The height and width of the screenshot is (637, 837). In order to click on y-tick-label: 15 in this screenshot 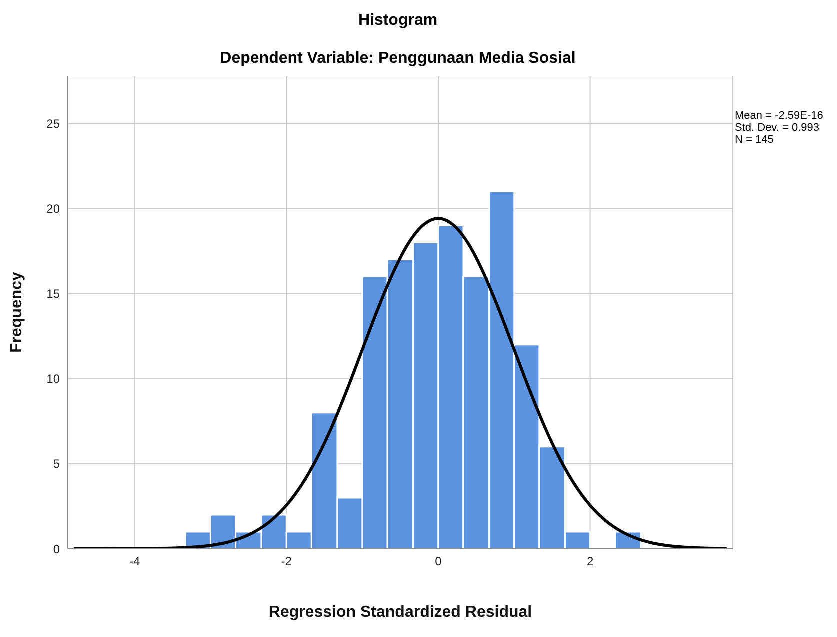, I will do `click(53, 294)`.